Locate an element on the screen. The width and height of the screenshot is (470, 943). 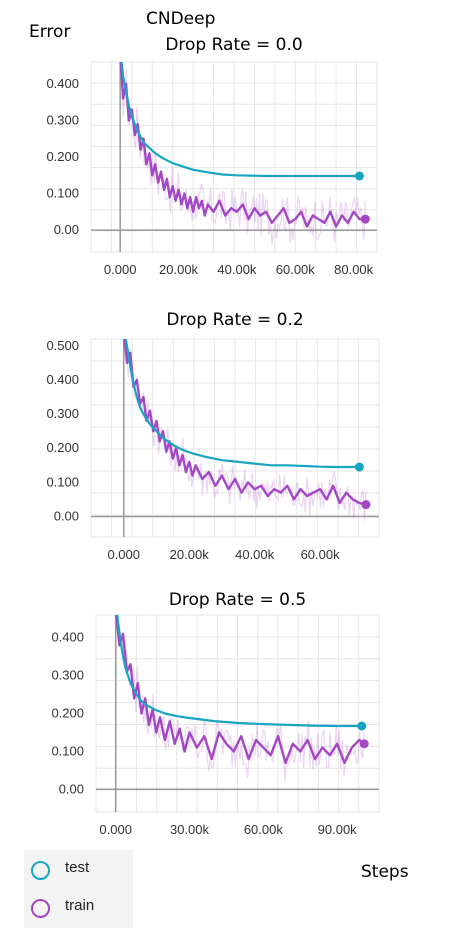
y-tick-label: 0.500 is located at coordinates (62, 345).